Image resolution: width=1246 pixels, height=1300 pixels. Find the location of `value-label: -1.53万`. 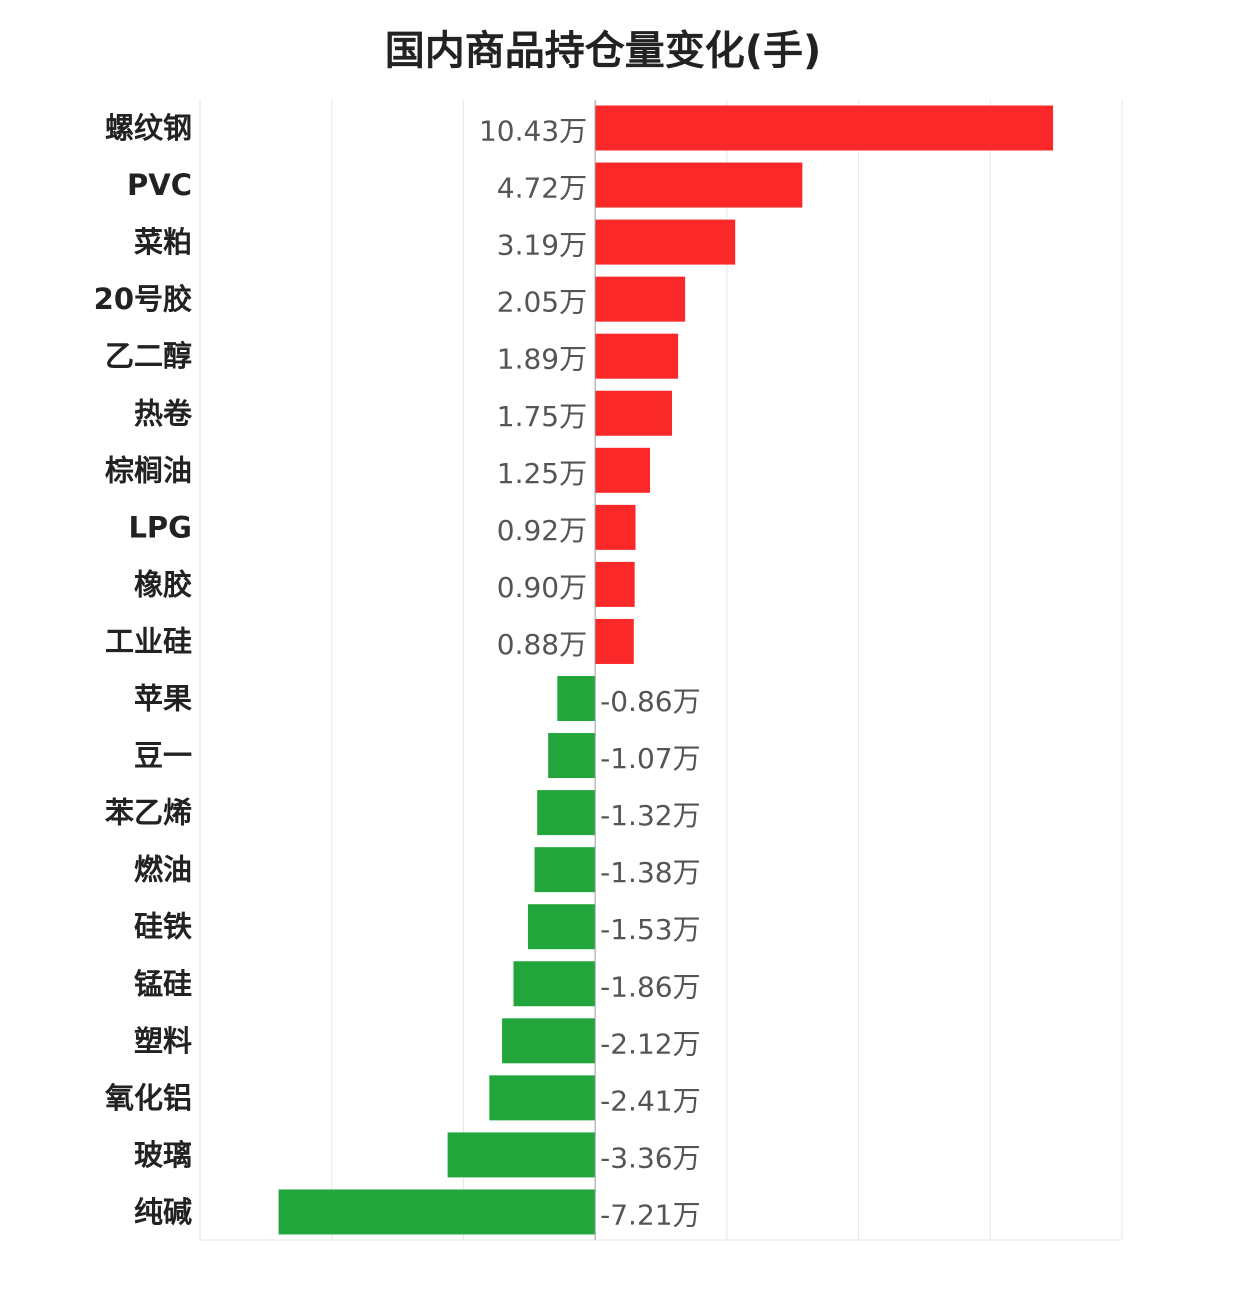

value-label: -1.53万 is located at coordinates (650, 929).